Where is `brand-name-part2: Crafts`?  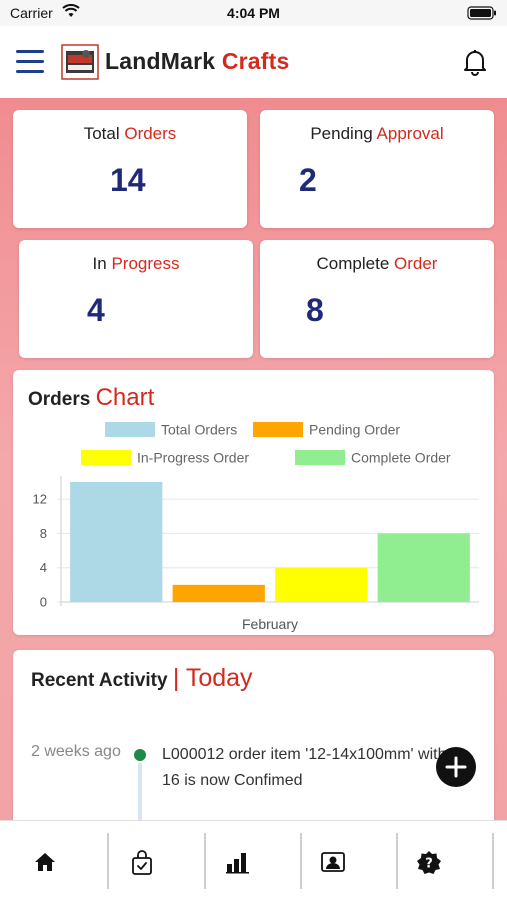
brand-name-part2: Crafts is located at coordinates (255, 61).